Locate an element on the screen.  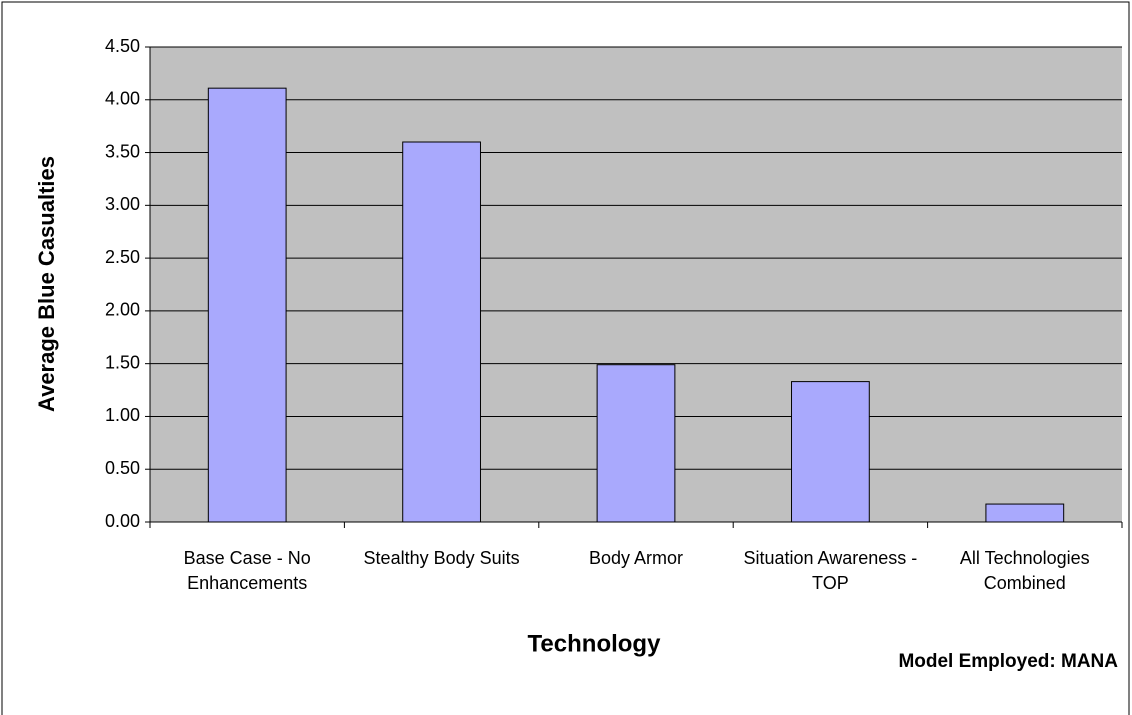
y-tick-label: 1.50 is located at coordinates (122, 362).